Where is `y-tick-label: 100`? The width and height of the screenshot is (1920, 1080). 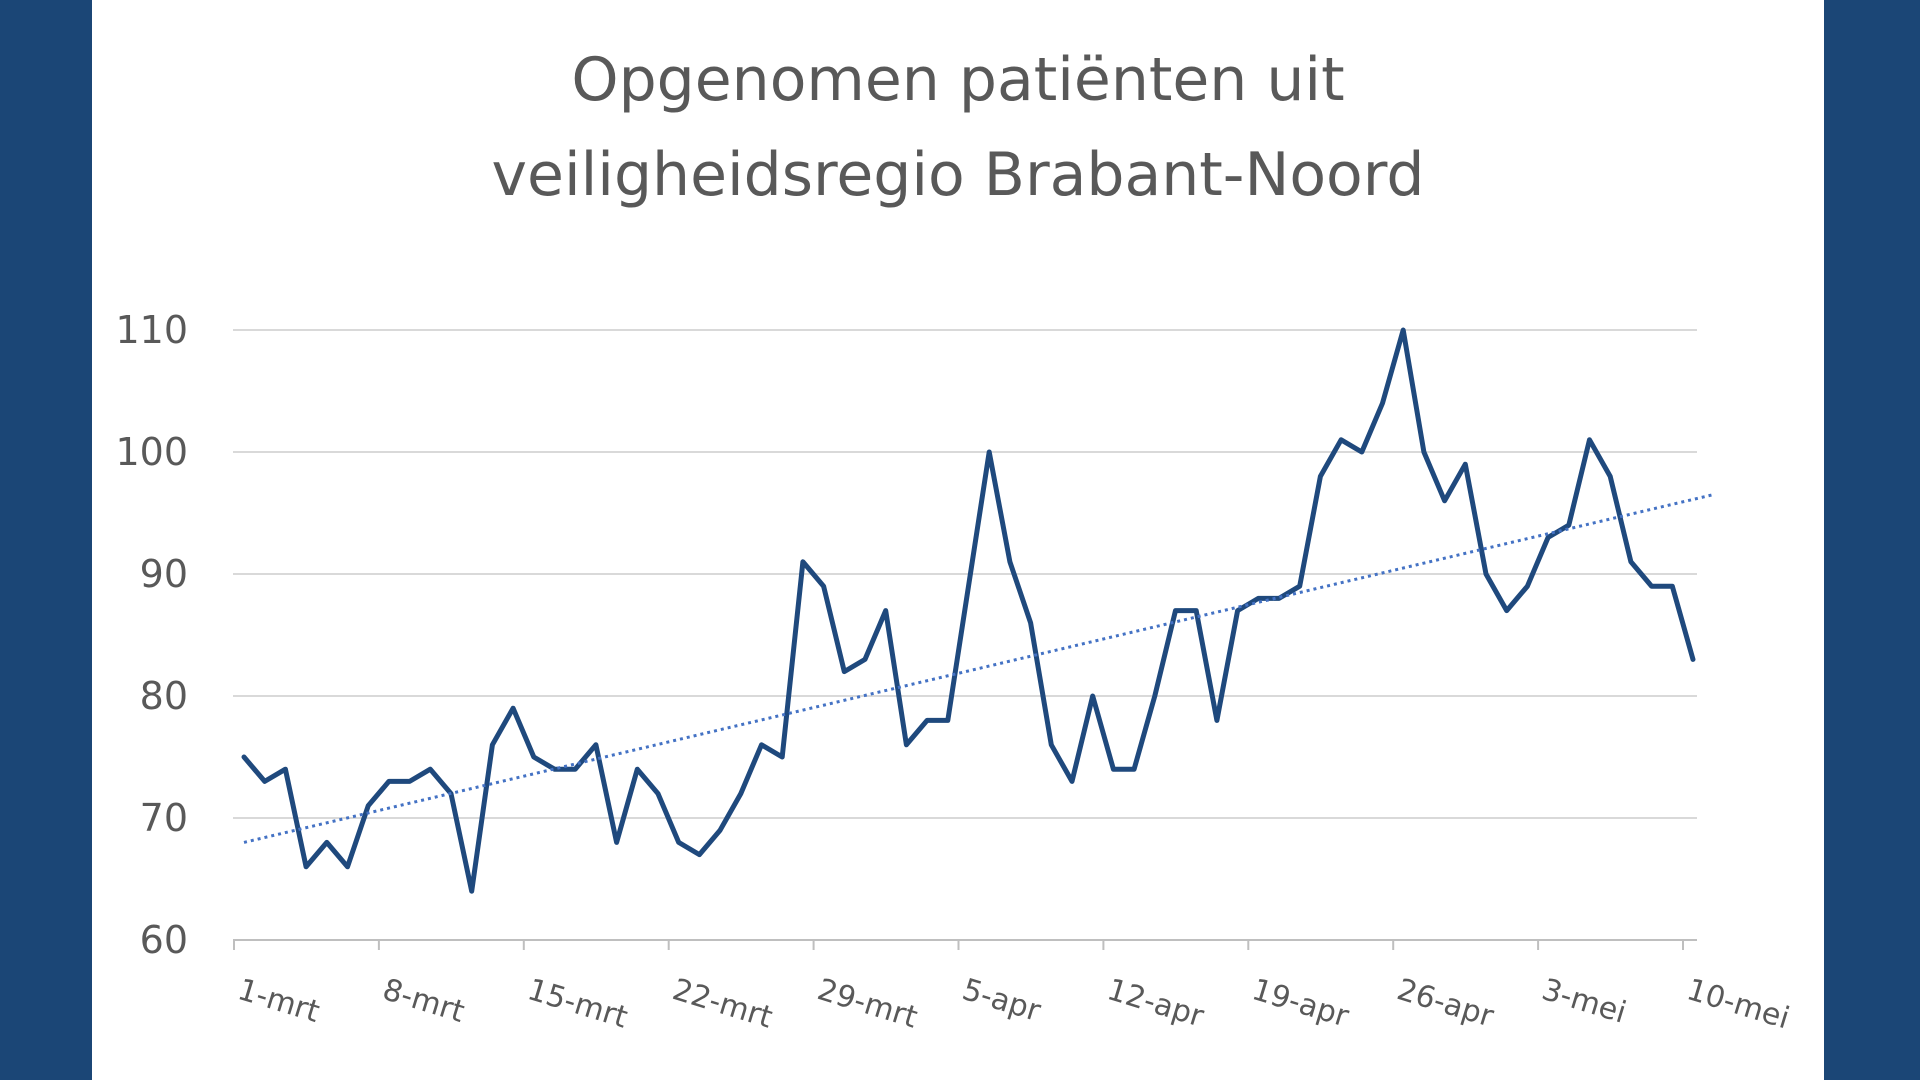 y-tick-label: 100 is located at coordinates (151, 452).